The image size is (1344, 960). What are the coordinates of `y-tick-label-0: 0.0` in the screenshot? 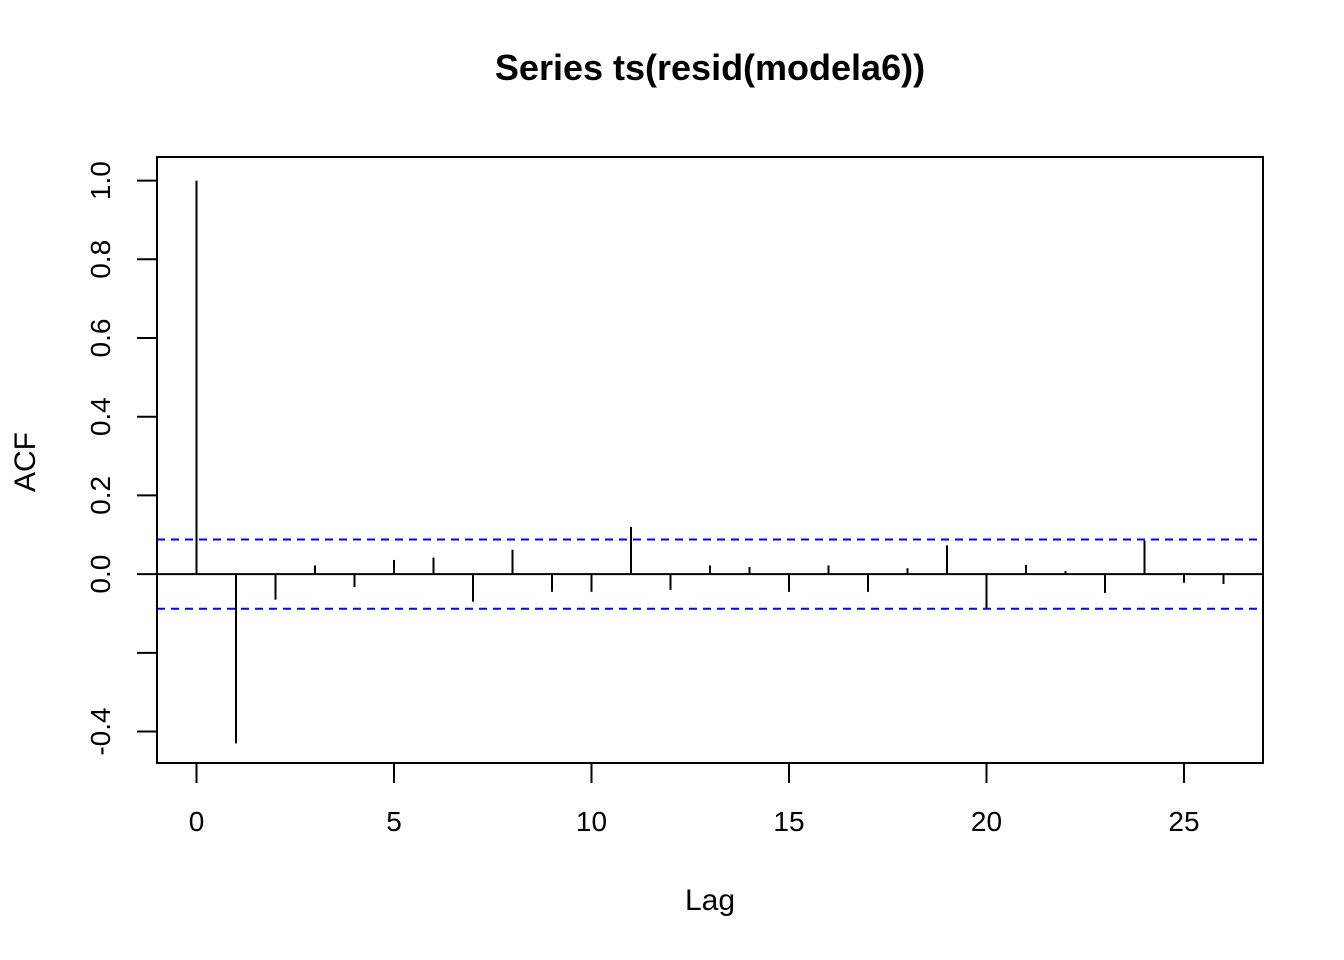 It's located at (100, 574).